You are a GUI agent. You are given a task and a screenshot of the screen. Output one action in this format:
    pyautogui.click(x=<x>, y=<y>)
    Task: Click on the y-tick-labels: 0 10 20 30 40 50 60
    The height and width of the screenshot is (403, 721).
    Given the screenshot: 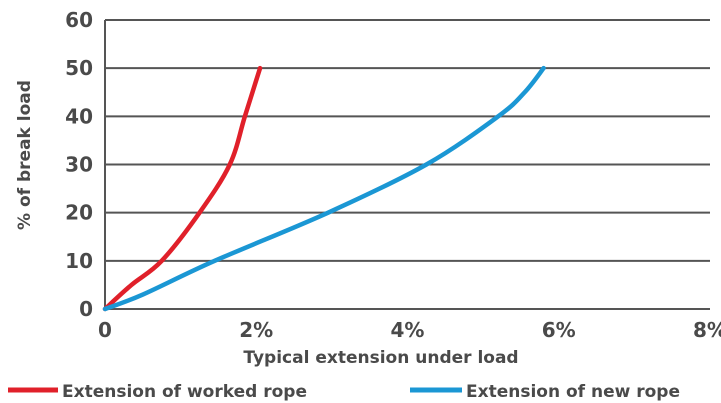 What is the action you would take?
    pyautogui.click(x=79, y=164)
    